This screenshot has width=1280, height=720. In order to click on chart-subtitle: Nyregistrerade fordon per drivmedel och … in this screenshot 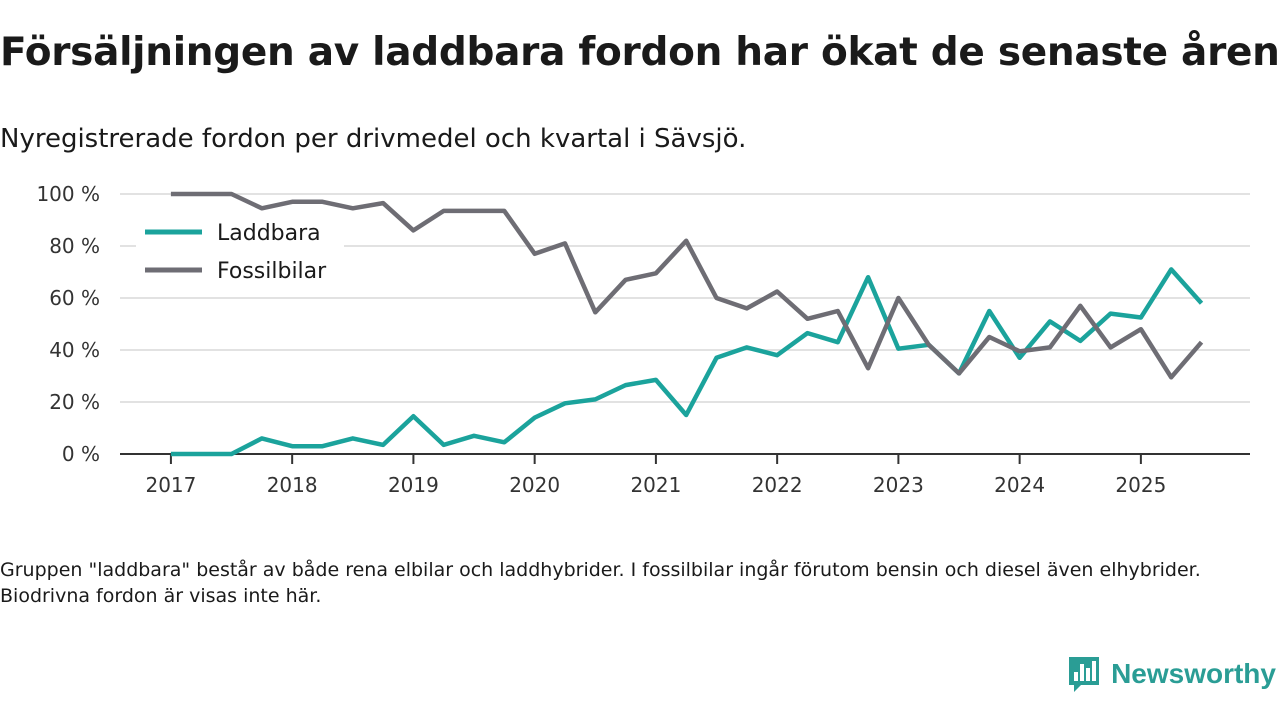, I will do `click(373, 139)`.